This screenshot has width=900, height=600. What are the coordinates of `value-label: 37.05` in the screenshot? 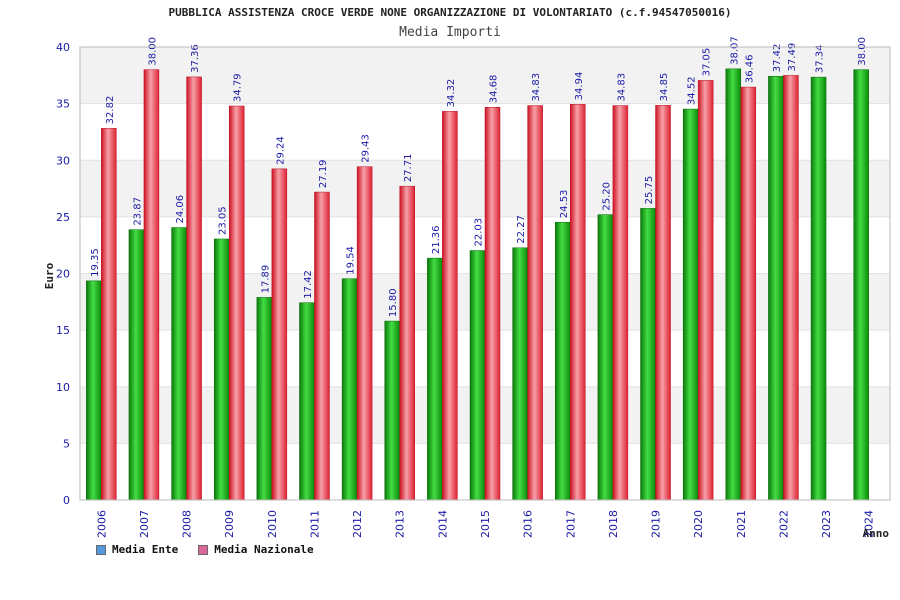 It's located at (707, 62).